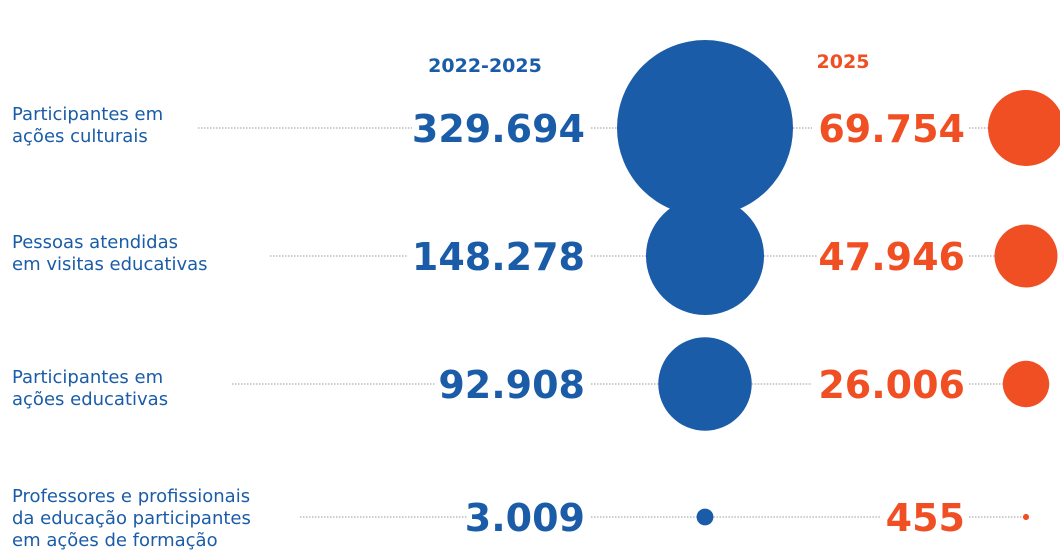 Image resolution: width=1060 pixels, height=560 pixels. What do you see at coordinates (498, 257) in the screenshot?
I see `value-total: 148.278` at bounding box center [498, 257].